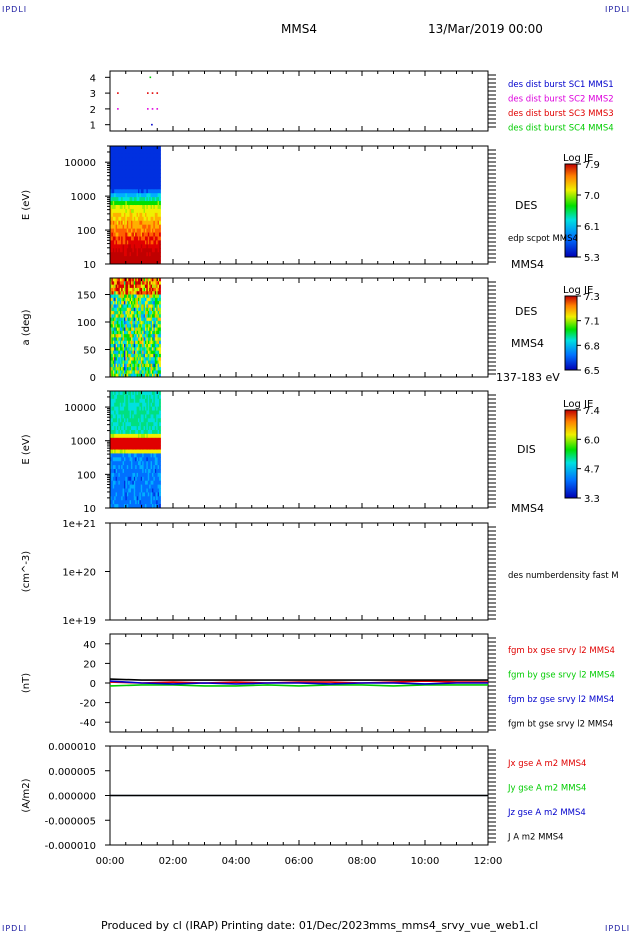 This screenshot has height=934, width=630. I want to click on y-tick-label: 1000, so click(83, 442).